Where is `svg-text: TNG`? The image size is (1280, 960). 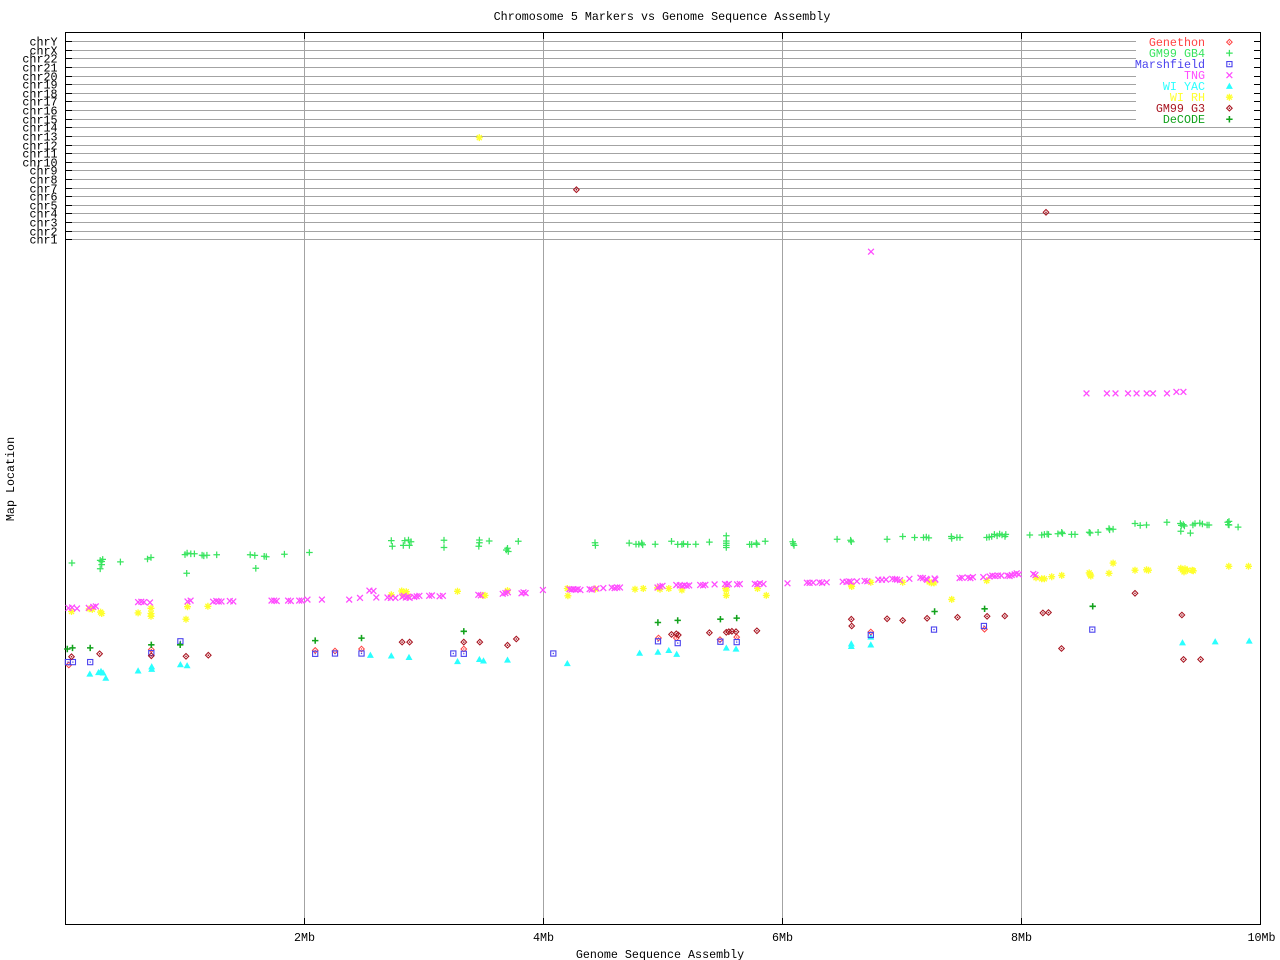
svg-text: TNG is located at coordinates (1194, 76).